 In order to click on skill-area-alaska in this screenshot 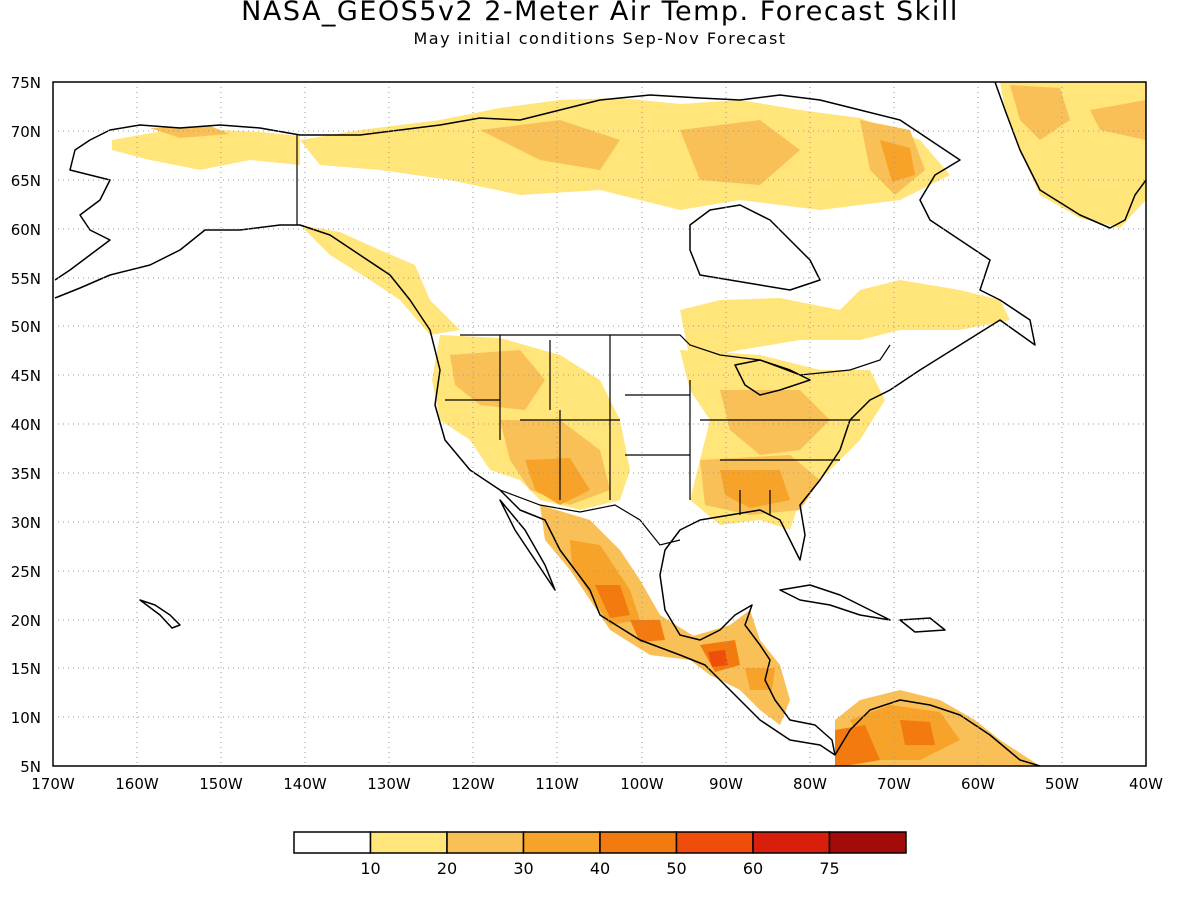, I will do `click(206, 149)`.